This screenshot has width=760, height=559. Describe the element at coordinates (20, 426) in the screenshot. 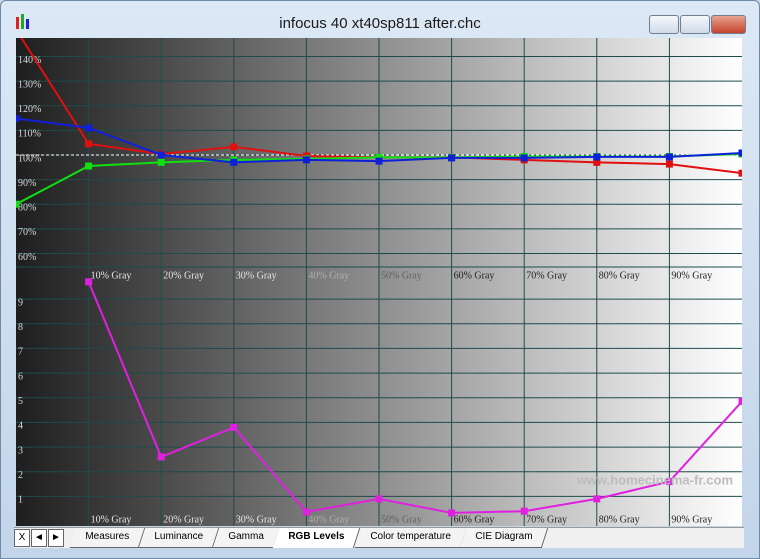

I see `y-tick-label: 4` at that location.